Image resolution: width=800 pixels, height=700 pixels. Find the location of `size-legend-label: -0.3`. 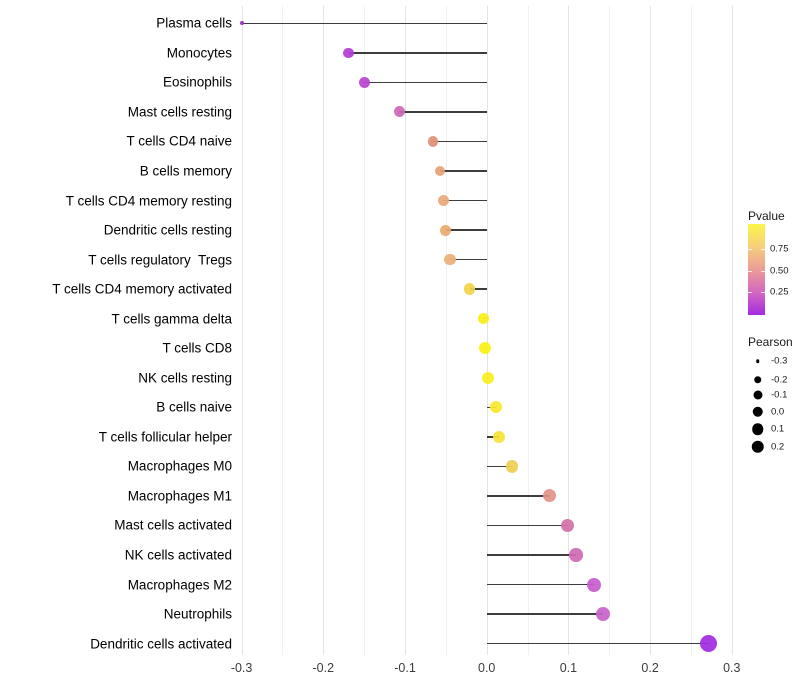

size-legend-label: -0.3 is located at coordinates (779, 361).